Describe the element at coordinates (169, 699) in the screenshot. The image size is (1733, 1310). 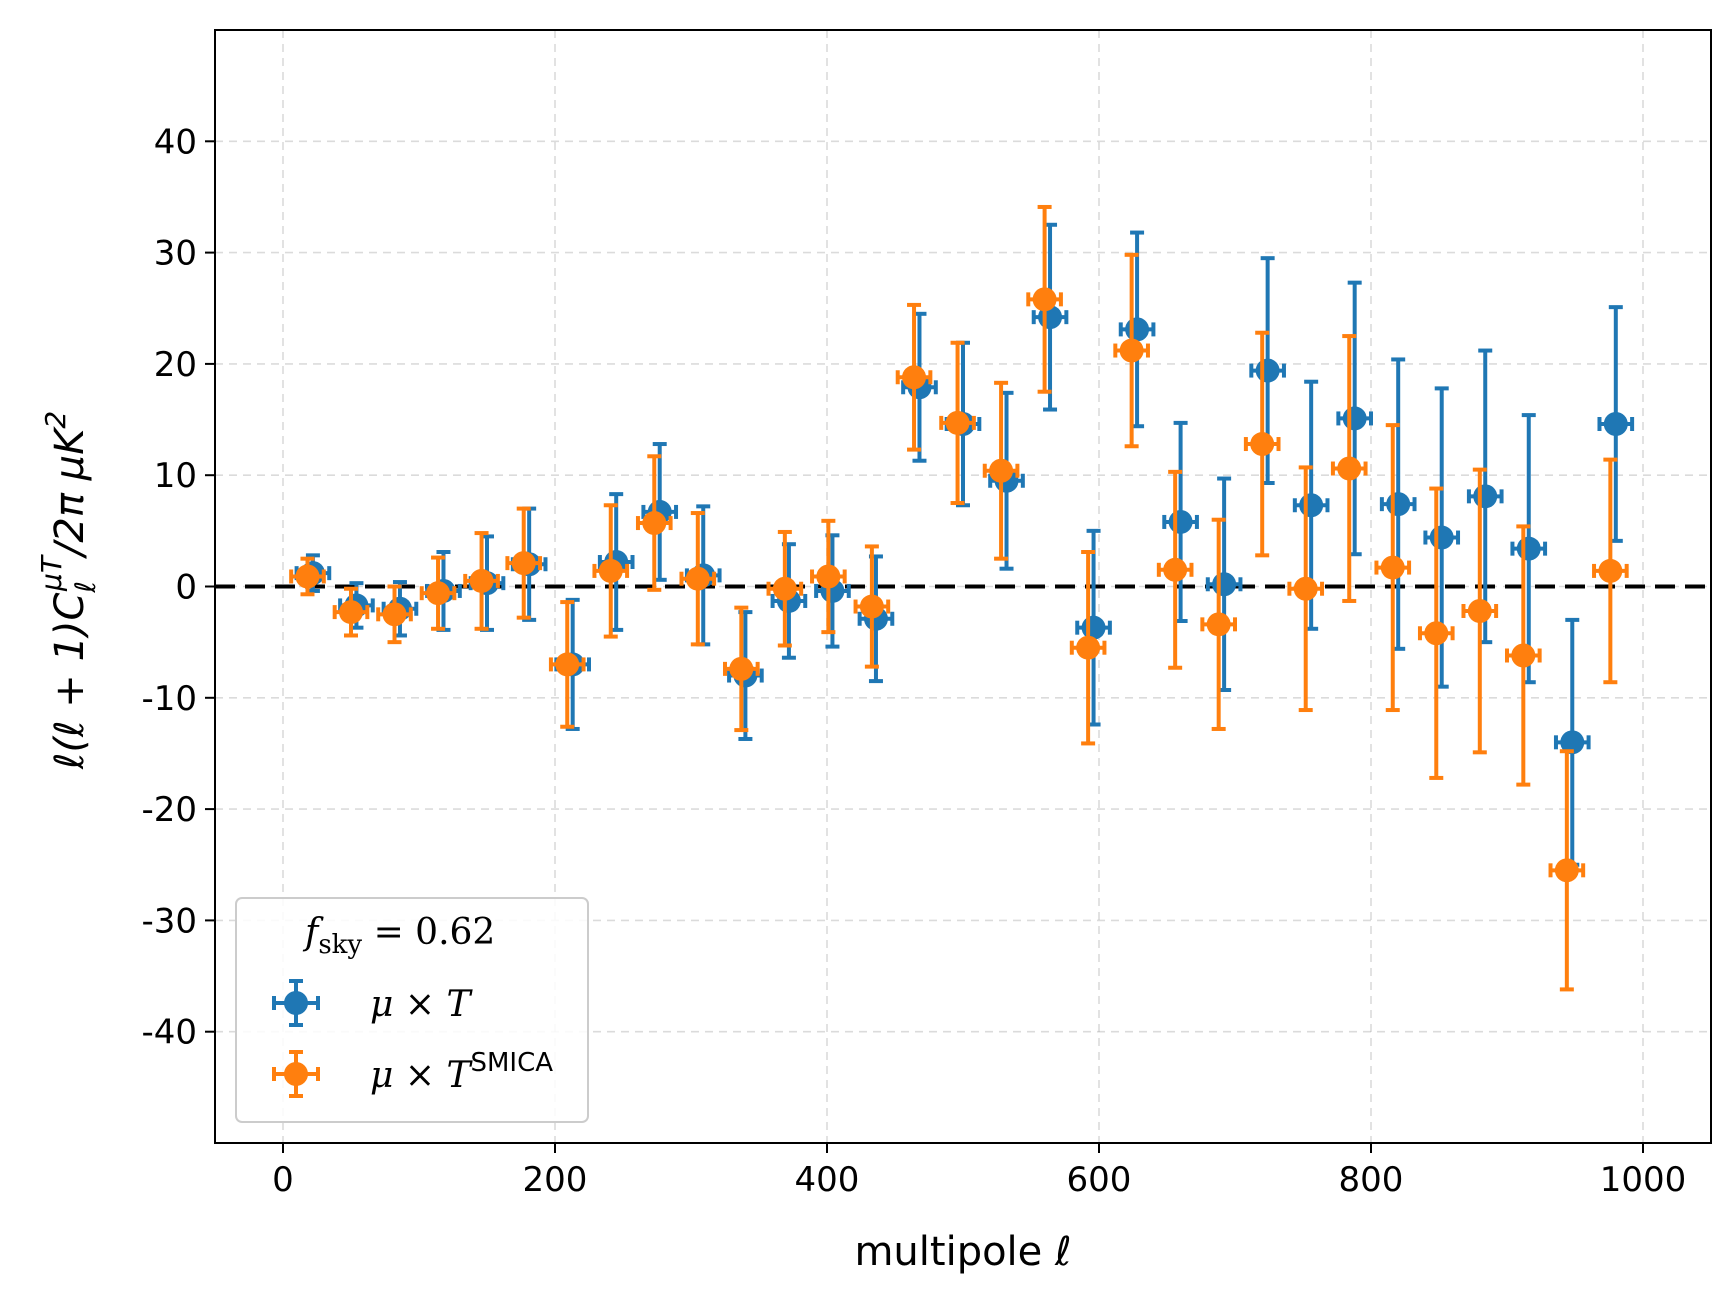
I see `y-tick-label: -10` at that location.